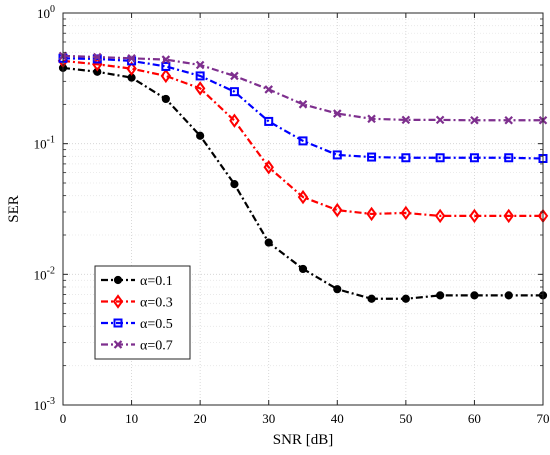 The width and height of the screenshot is (550, 455). What do you see at coordinates (131, 418) in the screenshot?
I see `x-tick-label: 10` at bounding box center [131, 418].